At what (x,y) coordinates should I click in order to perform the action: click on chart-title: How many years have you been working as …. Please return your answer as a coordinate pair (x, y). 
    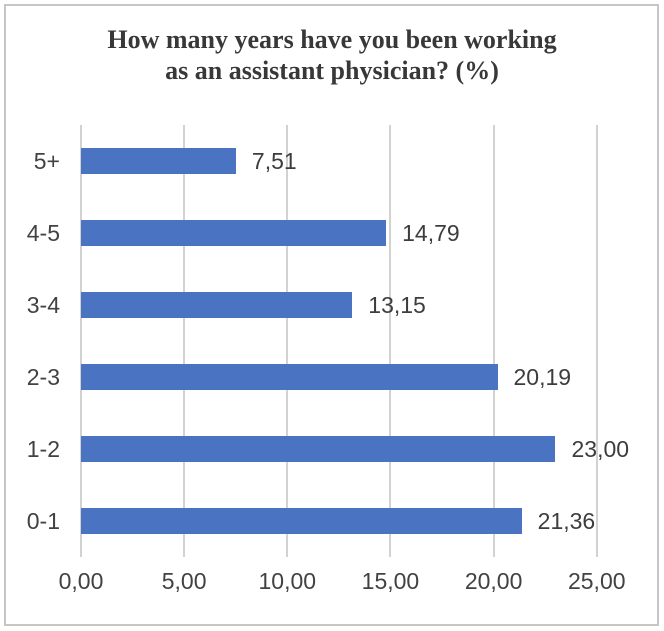
    Looking at the image, I should click on (332, 55).